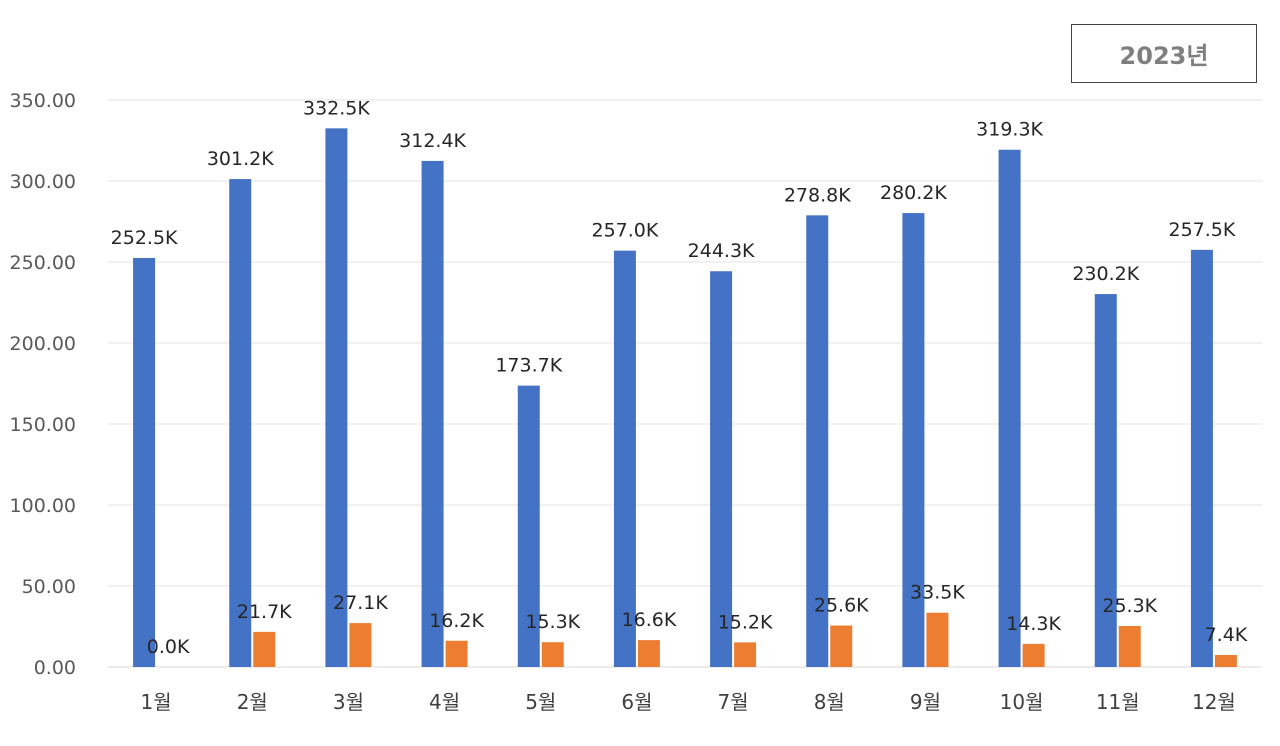 This screenshot has height=746, width=1280. Describe the element at coordinates (43, 425) in the screenshot. I see `y-tick-label: 150.00` at that location.